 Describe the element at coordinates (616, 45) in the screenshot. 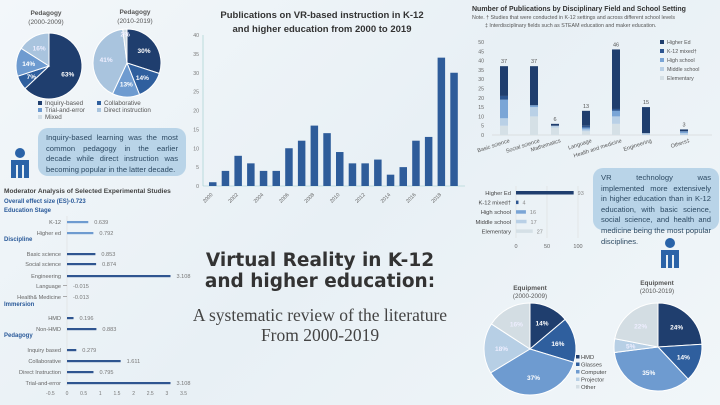

I see `bar-total-label: 46` at that location.